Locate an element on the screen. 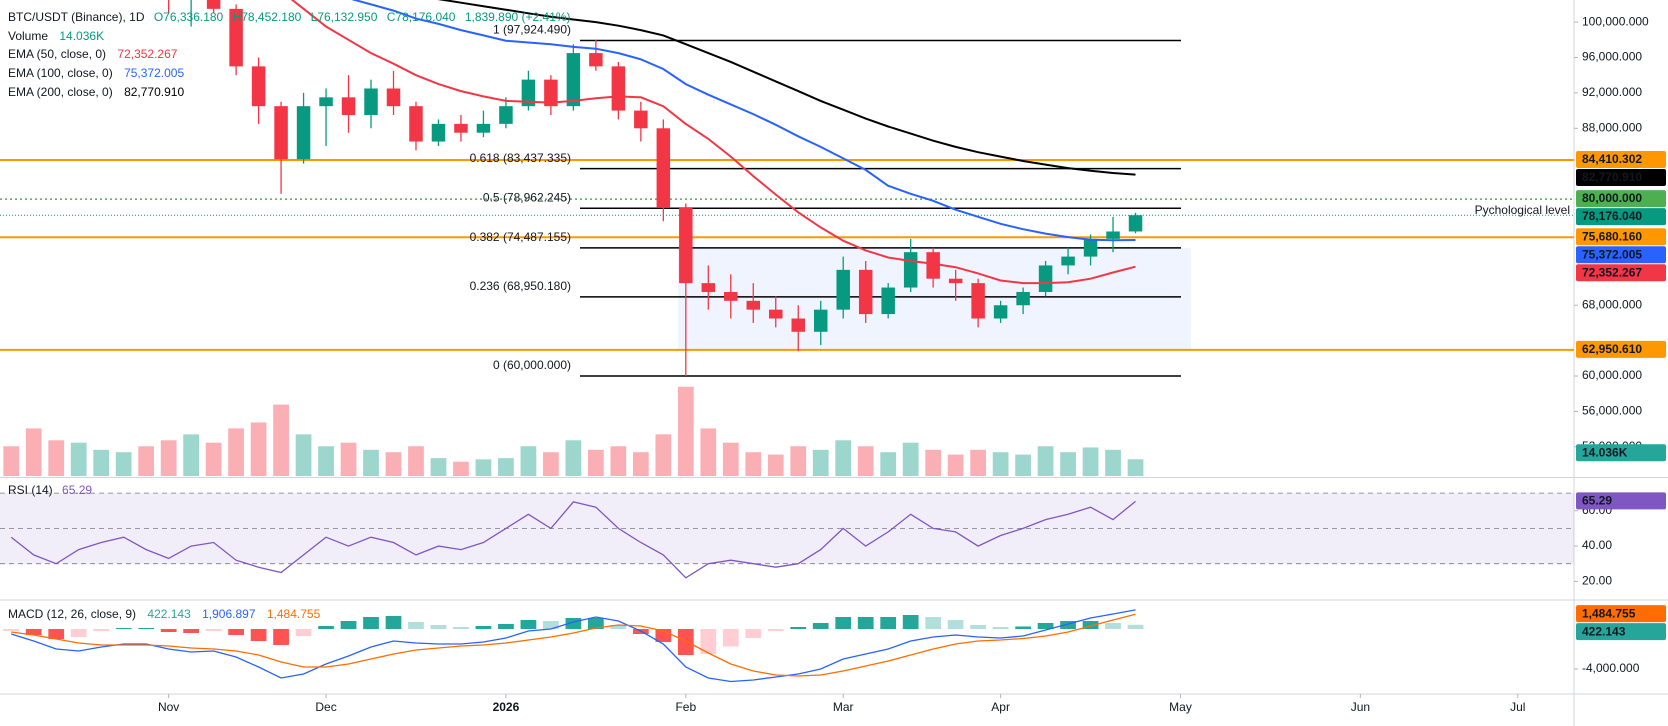 The image size is (1668, 726). ohlc-close: C78,176.040 is located at coordinates (421, 17).